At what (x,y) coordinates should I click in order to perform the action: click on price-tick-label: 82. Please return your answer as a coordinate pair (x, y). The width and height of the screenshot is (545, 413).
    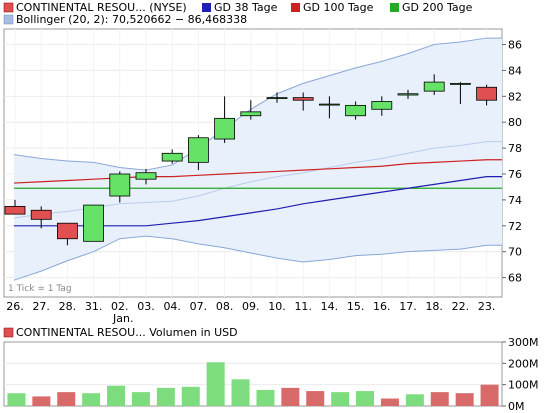
    Looking at the image, I should click on (515, 96).